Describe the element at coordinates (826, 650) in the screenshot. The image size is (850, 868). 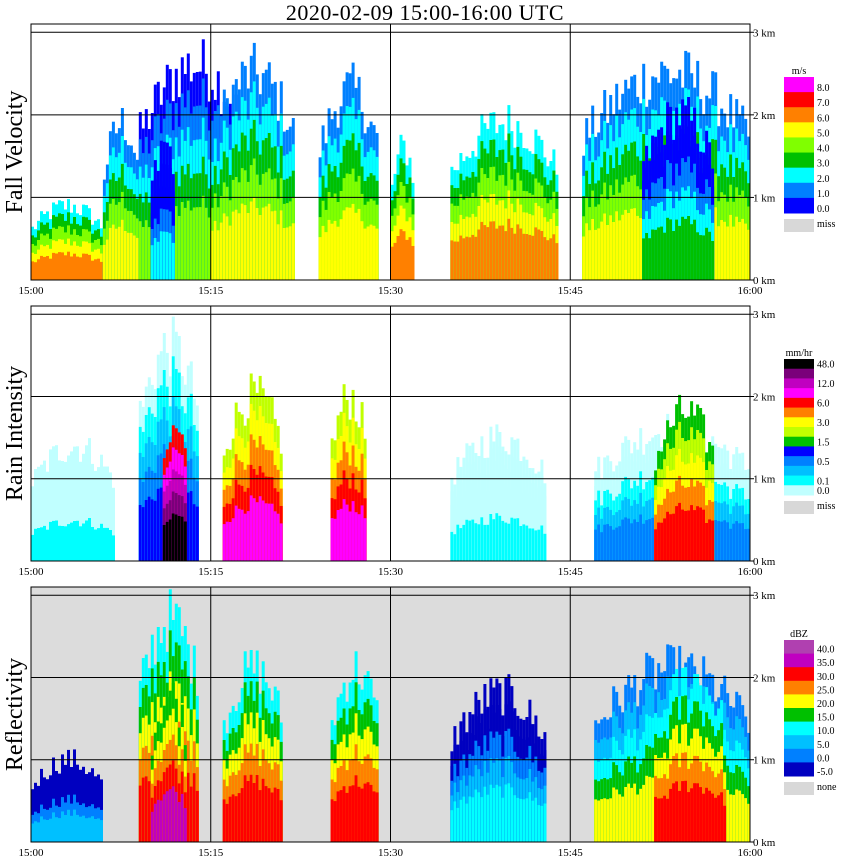
I see `colorbar-label: 40.0` at that location.